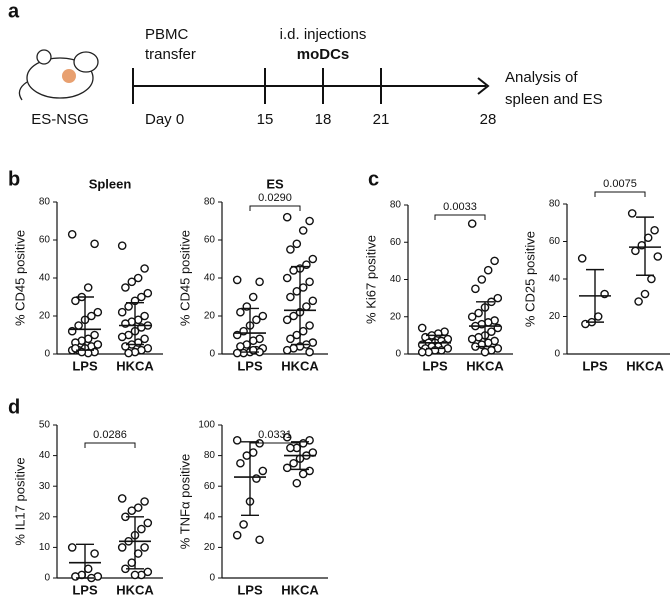 The width and height of the screenshot is (670, 609). What do you see at coordinates (529, 279) in the screenshot?
I see `y-axis-label: % CD25 positive` at bounding box center [529, 279].